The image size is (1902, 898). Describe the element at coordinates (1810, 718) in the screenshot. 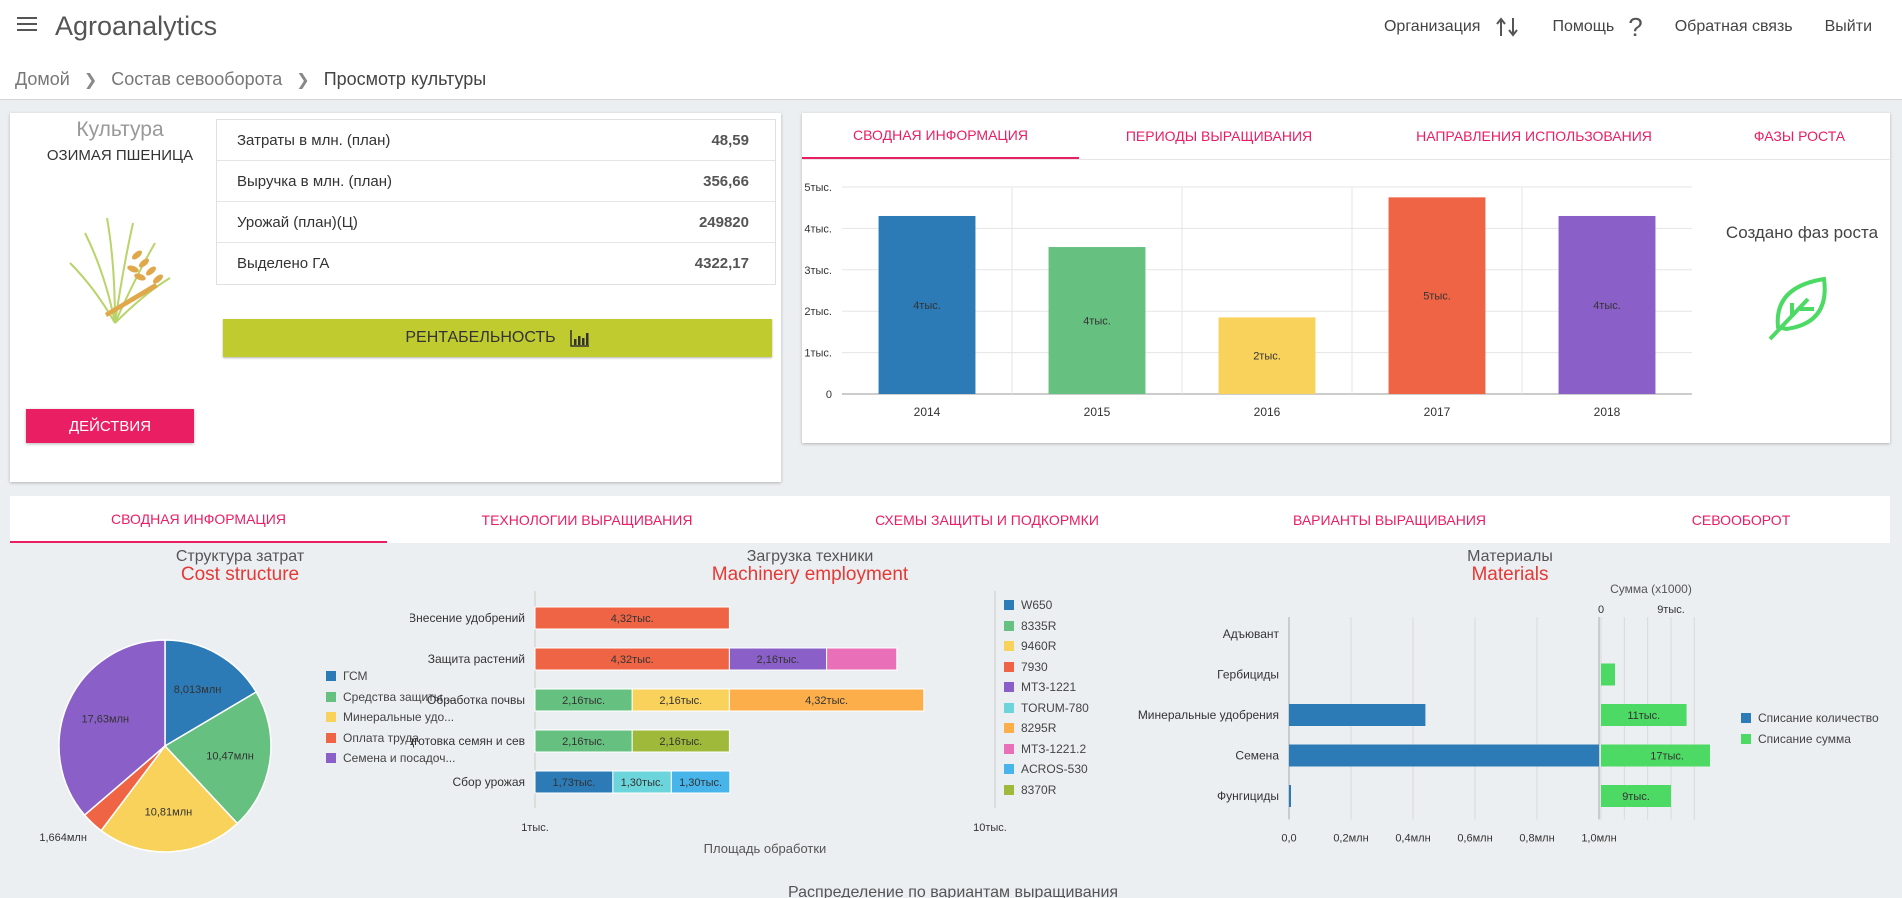

I see `legend-item: Списание количество` at that location.